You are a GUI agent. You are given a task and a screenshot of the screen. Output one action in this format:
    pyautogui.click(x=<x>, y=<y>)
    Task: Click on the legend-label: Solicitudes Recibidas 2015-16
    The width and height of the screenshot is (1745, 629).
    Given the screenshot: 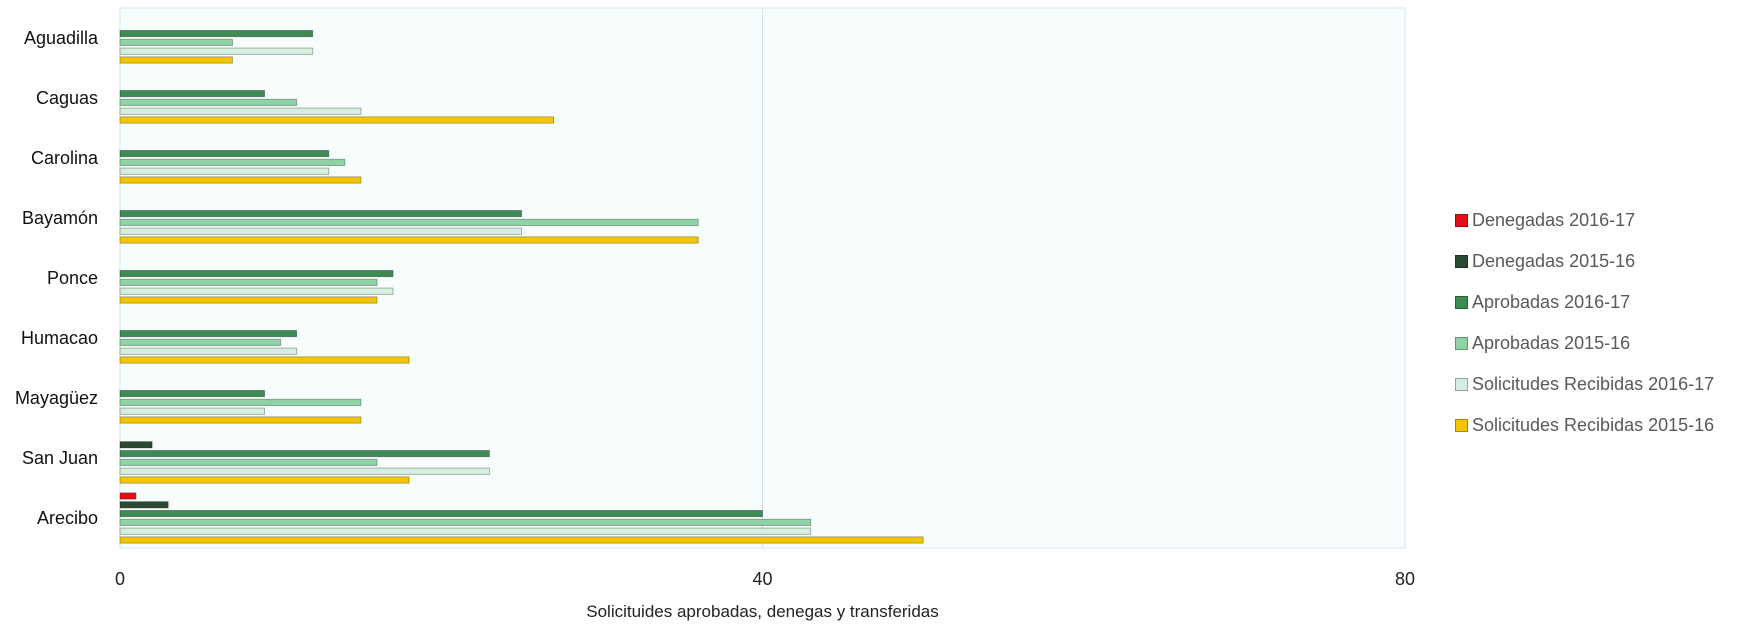 What is the action you would take?
    pyautogui.click(x=1593, y=425)
    